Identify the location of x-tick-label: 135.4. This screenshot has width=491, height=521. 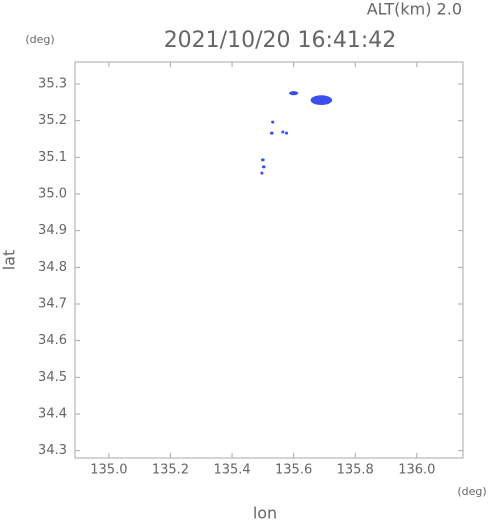
(231, 470).